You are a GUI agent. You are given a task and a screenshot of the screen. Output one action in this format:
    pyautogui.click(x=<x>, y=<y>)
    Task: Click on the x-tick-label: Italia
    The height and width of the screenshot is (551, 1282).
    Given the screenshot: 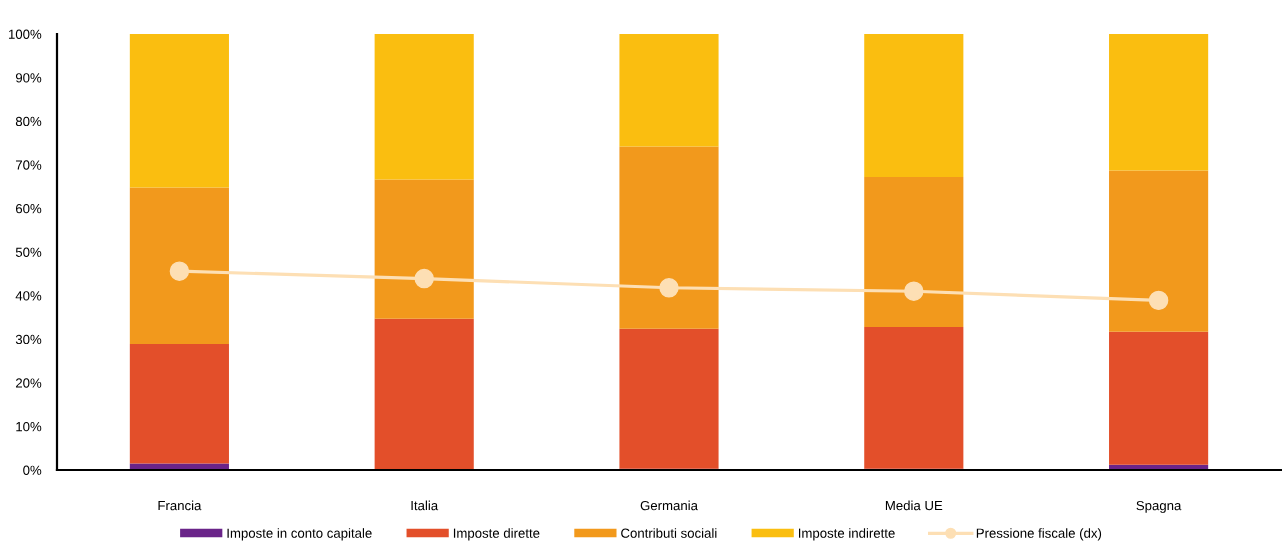 What is the action you would take?
    pyautogui.click(x=425, y=505)
    